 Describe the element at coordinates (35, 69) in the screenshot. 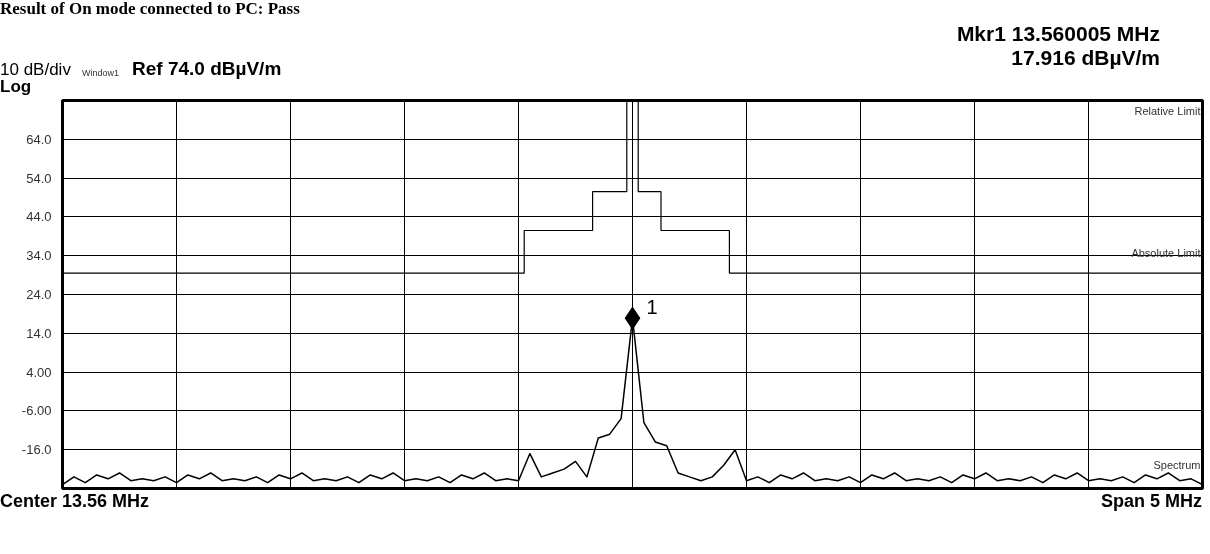

I see `text: 10 dB/div` at that location.